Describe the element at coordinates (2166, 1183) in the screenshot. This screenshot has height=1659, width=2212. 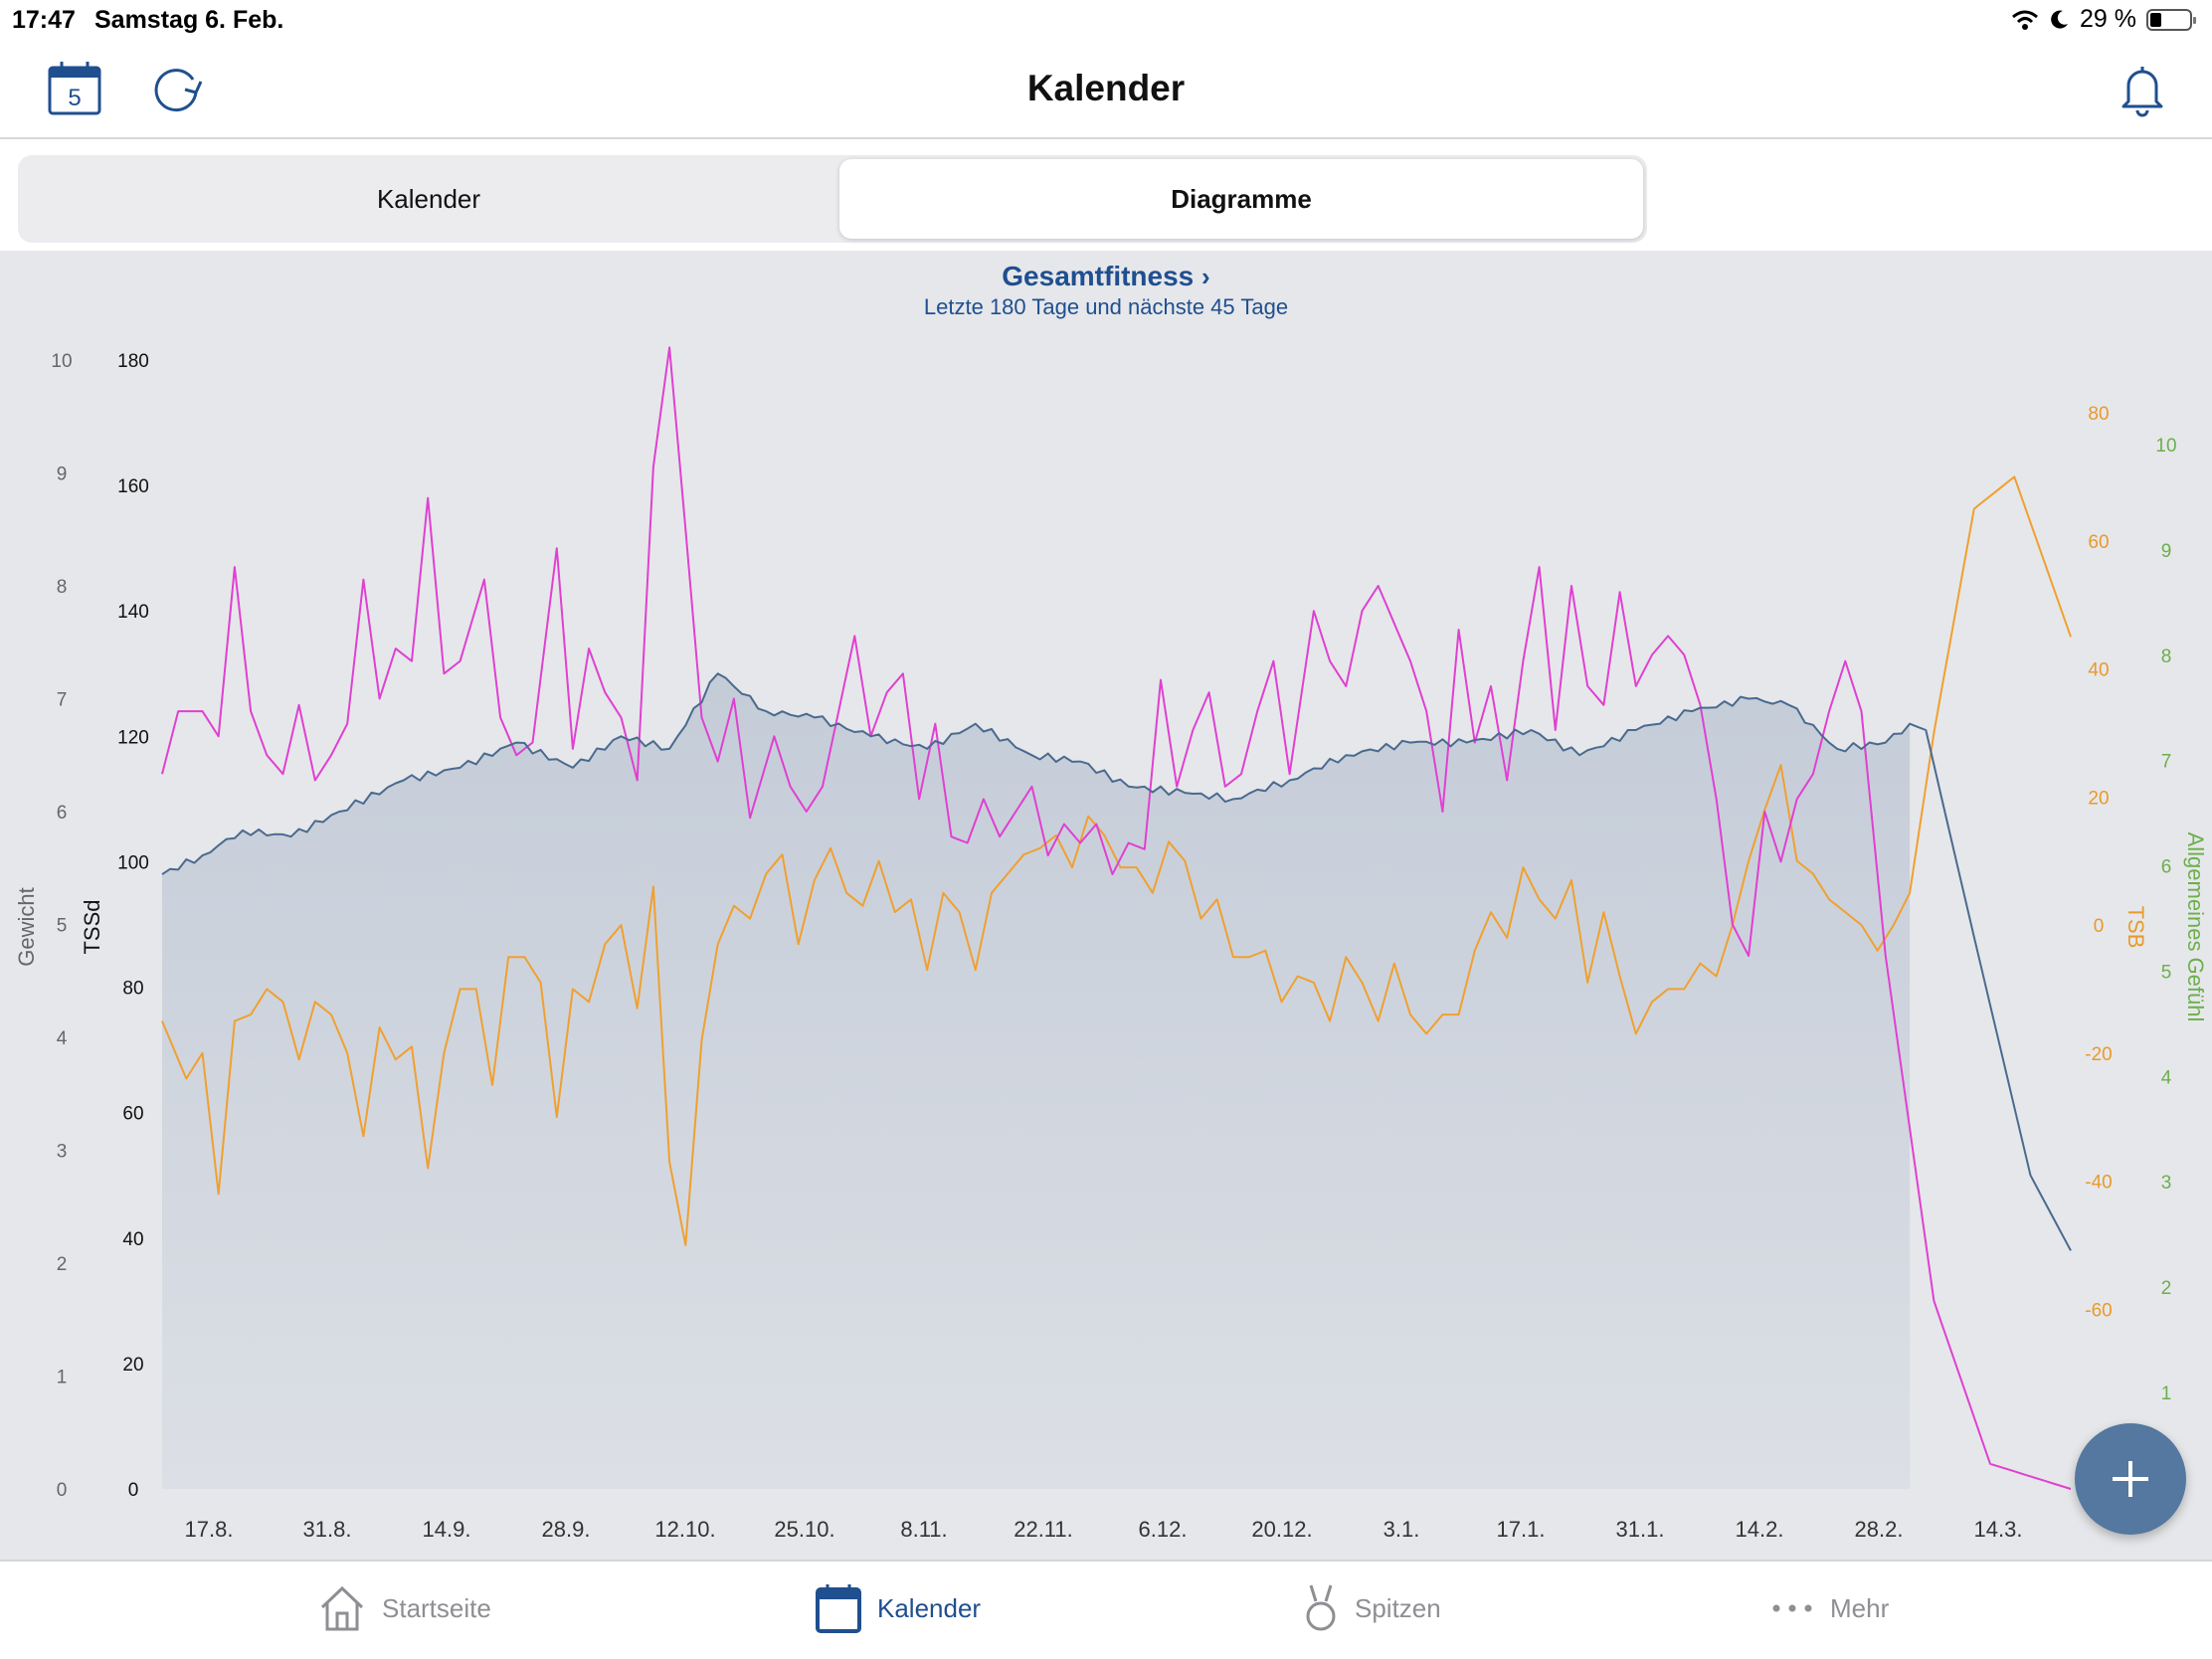
I see `gefuehl-tick-label: 3` at that location.